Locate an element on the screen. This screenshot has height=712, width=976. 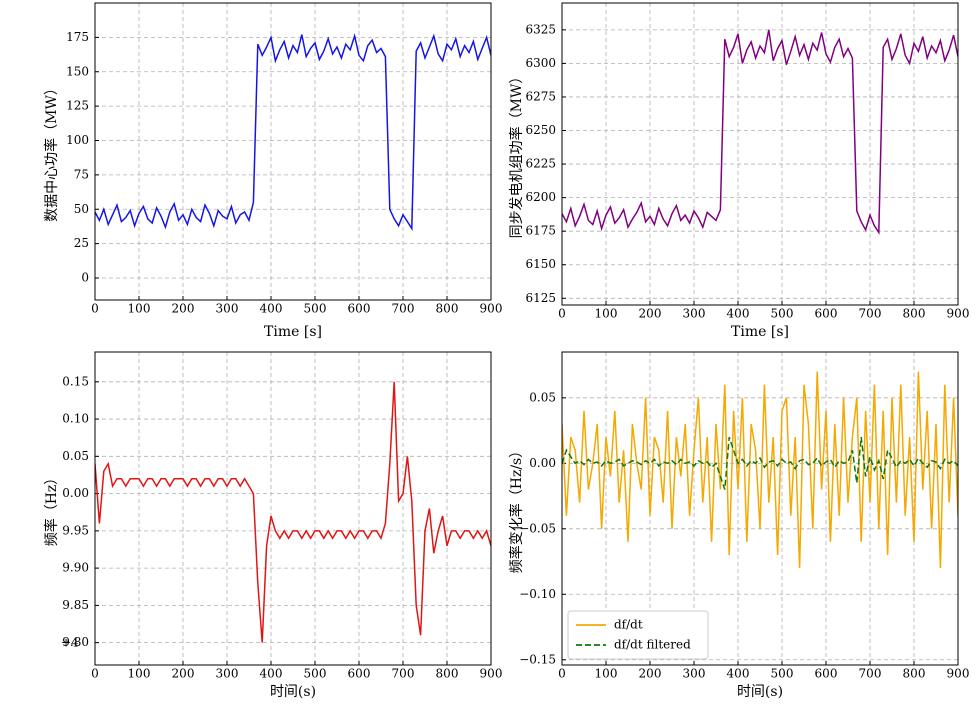
y-tick-label: 0.10 is located at coordinates (75, 419).